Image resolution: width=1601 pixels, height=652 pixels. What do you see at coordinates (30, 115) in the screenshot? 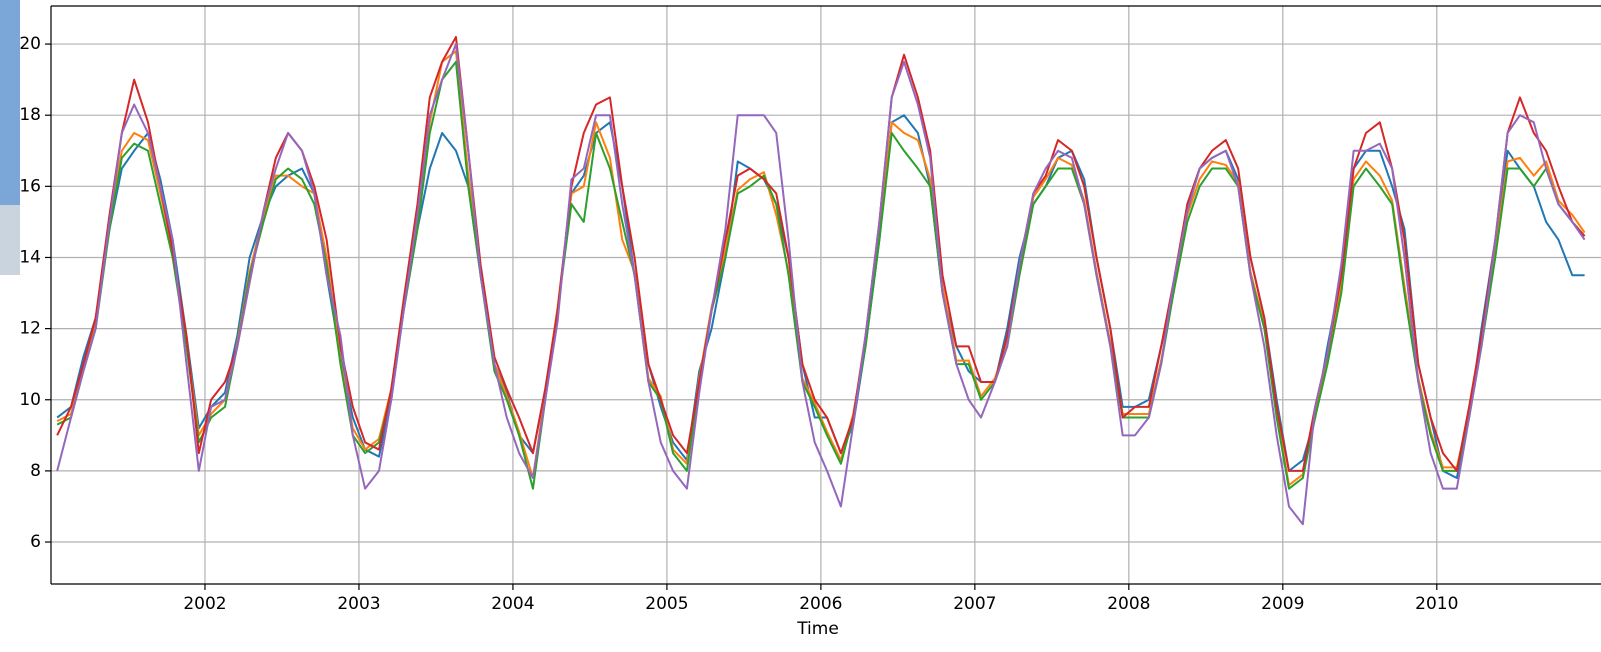
I see `y-tick-label: 18` at bounding box center [30, 115].